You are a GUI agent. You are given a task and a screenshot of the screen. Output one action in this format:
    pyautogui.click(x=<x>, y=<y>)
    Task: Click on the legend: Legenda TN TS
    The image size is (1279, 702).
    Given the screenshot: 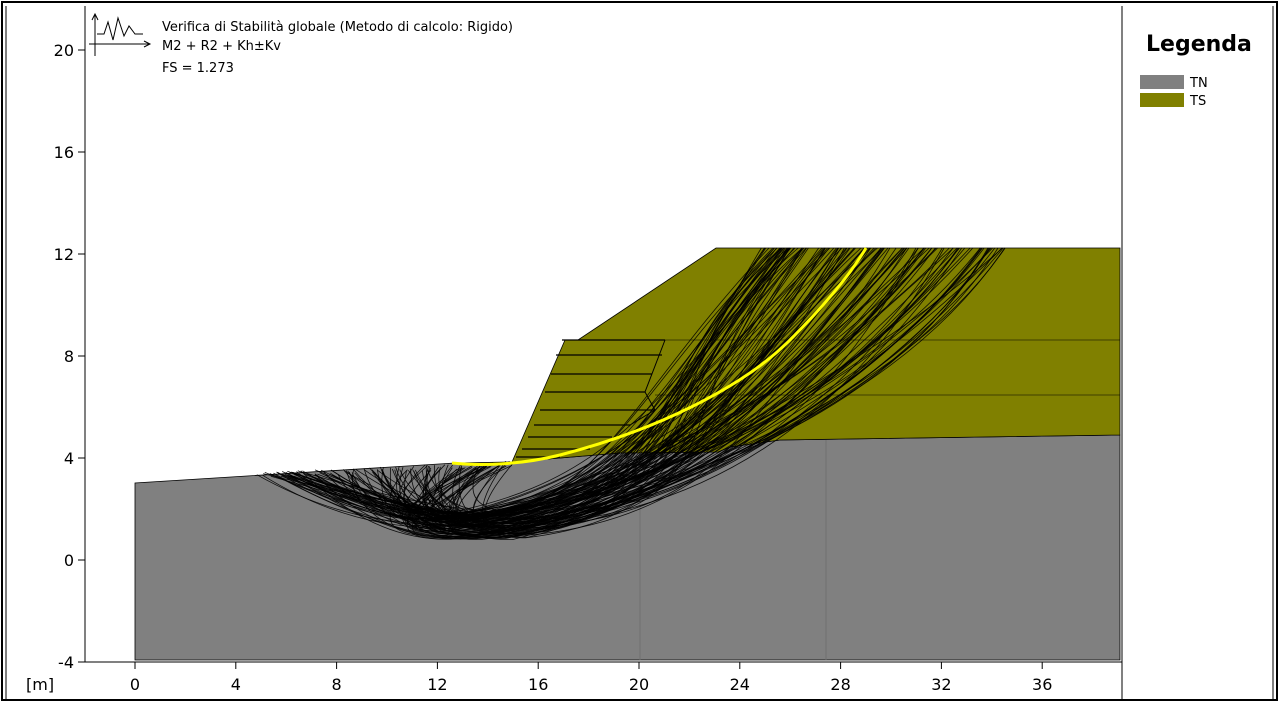 What is the action you would take?
    pyautogui.click(x=1196, y=70)
    